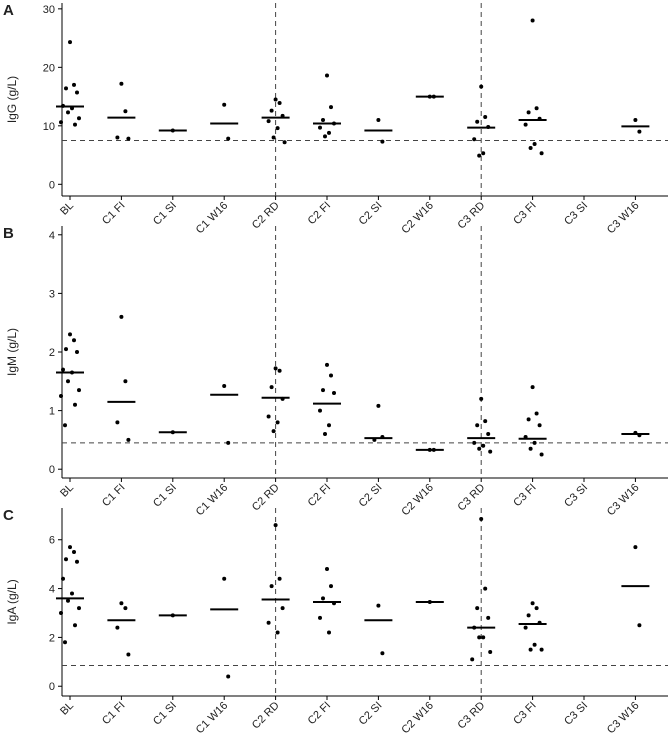 This screenshot has height=741, width=669. What do you see at coordinates (8, 515) in the screenshot?
I see `panel-label: C` at bounding box center [8, 515].